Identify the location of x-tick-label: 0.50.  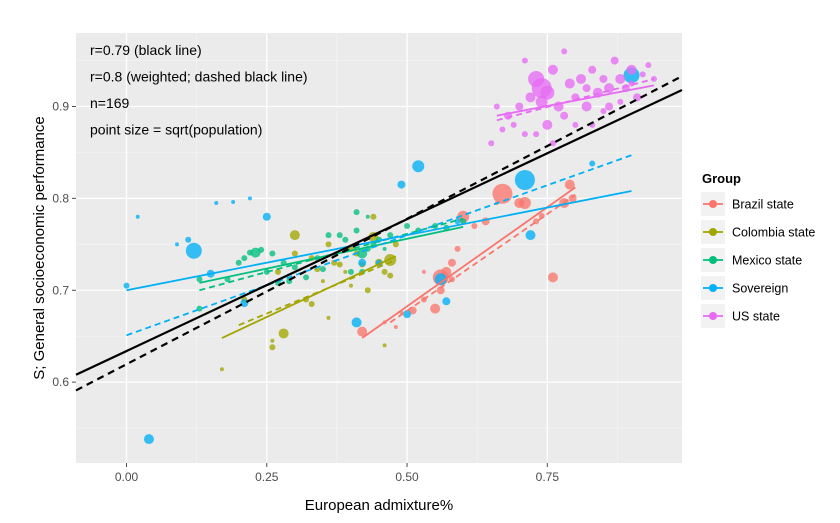
(407, 477).